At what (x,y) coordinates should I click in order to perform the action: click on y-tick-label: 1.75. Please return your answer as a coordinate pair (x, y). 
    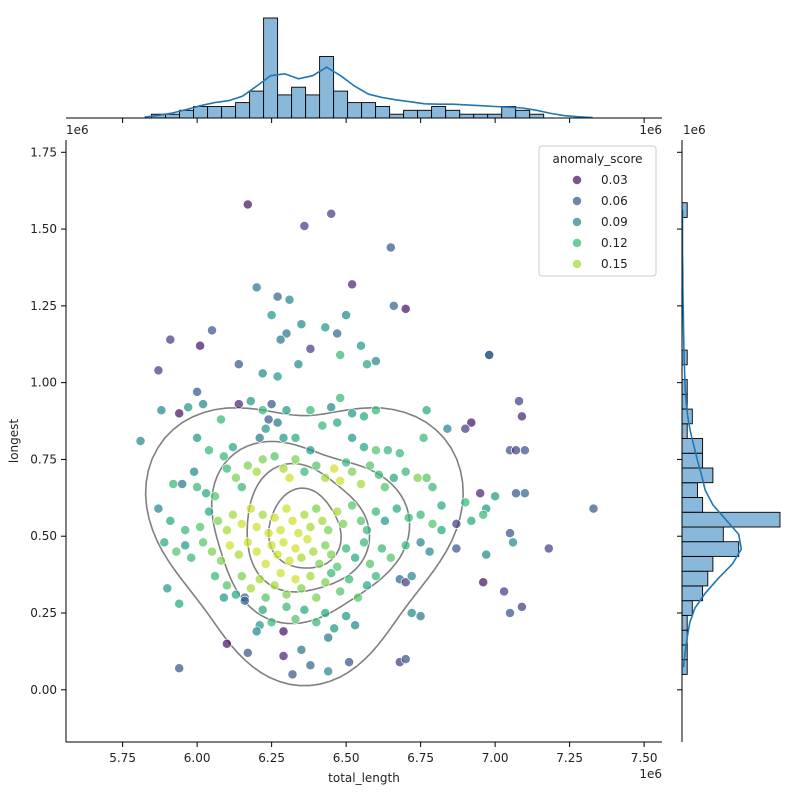
    Looking at the image, I should click on (43, 152).